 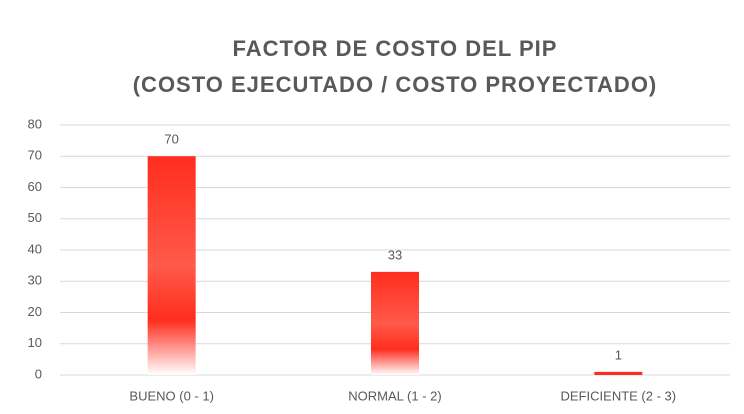 I want to click on y-tick-label: 10, so click(x=35, y=342).